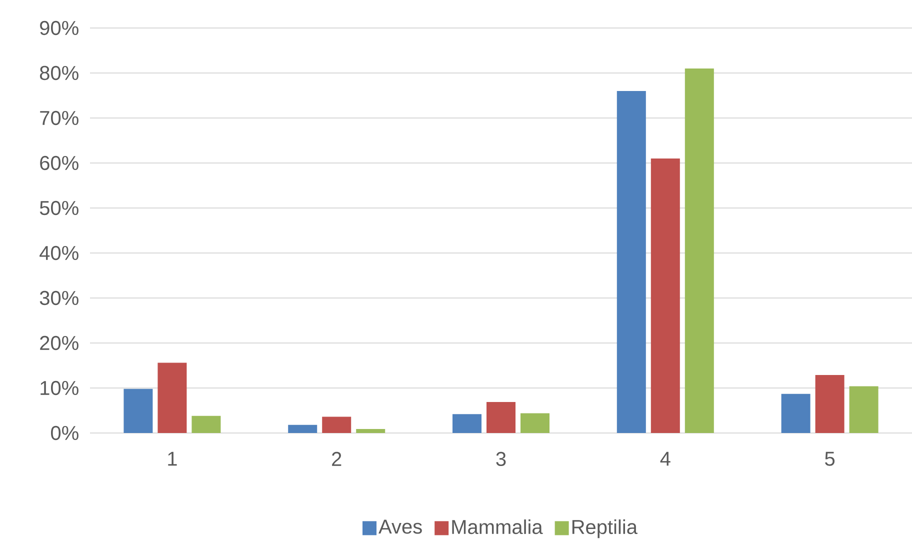  I want to click on y-tick-label: 40%, so click(59, 253).